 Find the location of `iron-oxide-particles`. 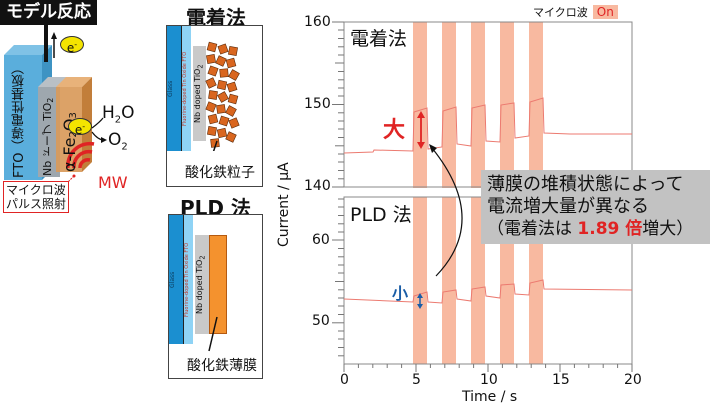

iron-oxide-particles is located at coordinates (222, 96).